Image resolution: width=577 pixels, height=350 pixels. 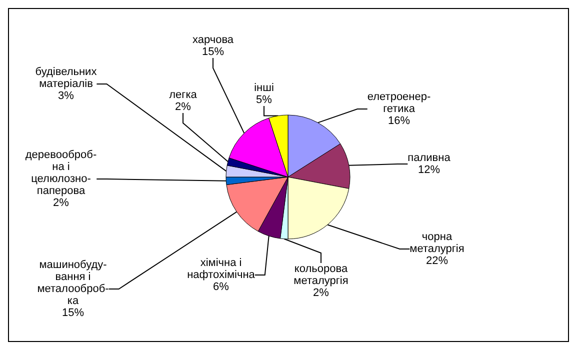 What do you see at coordinates (264, 88) in the screenshot?
I see `slice-label: інші` at bounding box center [264, 88].